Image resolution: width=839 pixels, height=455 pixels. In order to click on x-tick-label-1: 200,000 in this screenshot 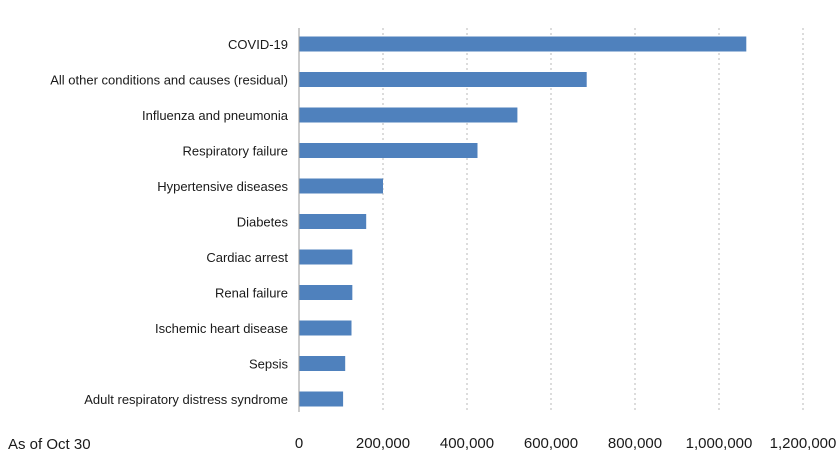, I will do `click(383, 443)`.